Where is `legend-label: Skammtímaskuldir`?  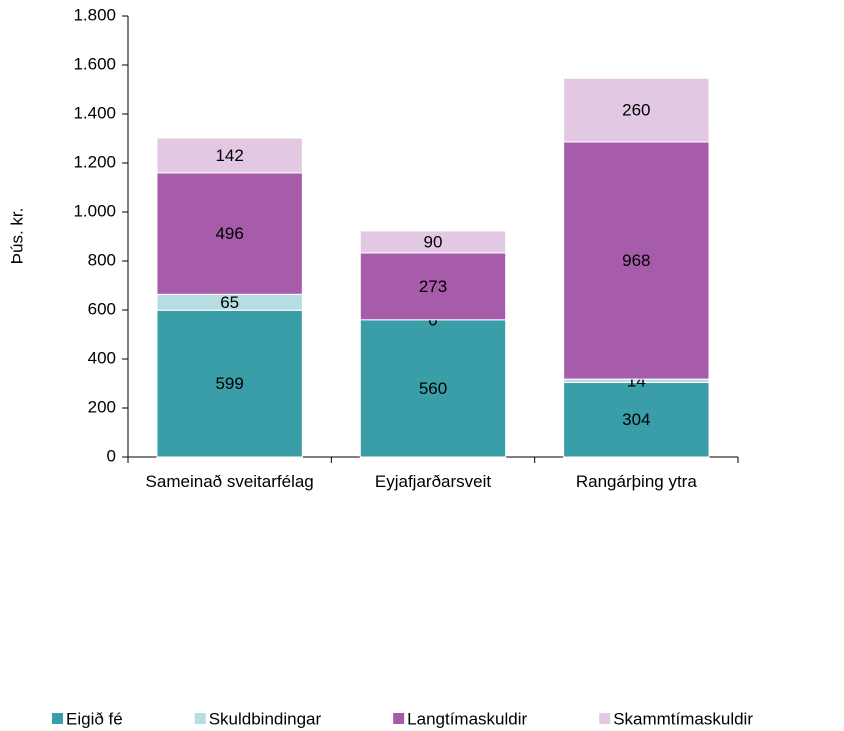
legend-label: Skammtímaskuldir is located at coordinates (683, 718).